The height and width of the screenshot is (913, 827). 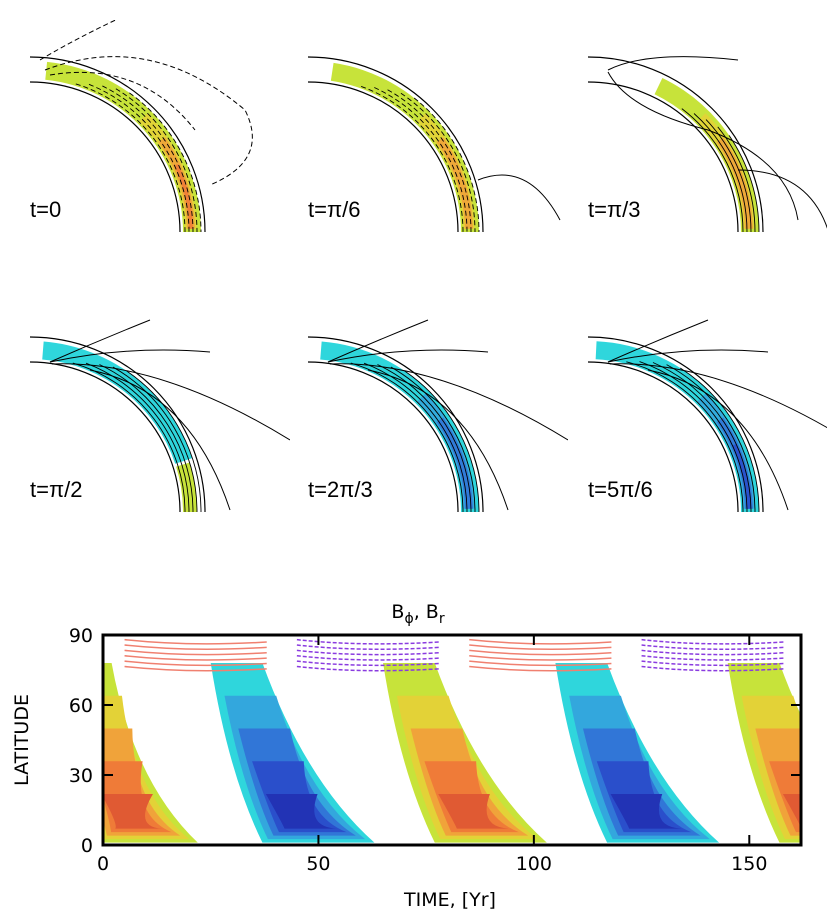 What do you see at coordinates (417, 614) in the screenshot?
I see `chart-title: Bϕ, Br` at bounding box center [417, 614].